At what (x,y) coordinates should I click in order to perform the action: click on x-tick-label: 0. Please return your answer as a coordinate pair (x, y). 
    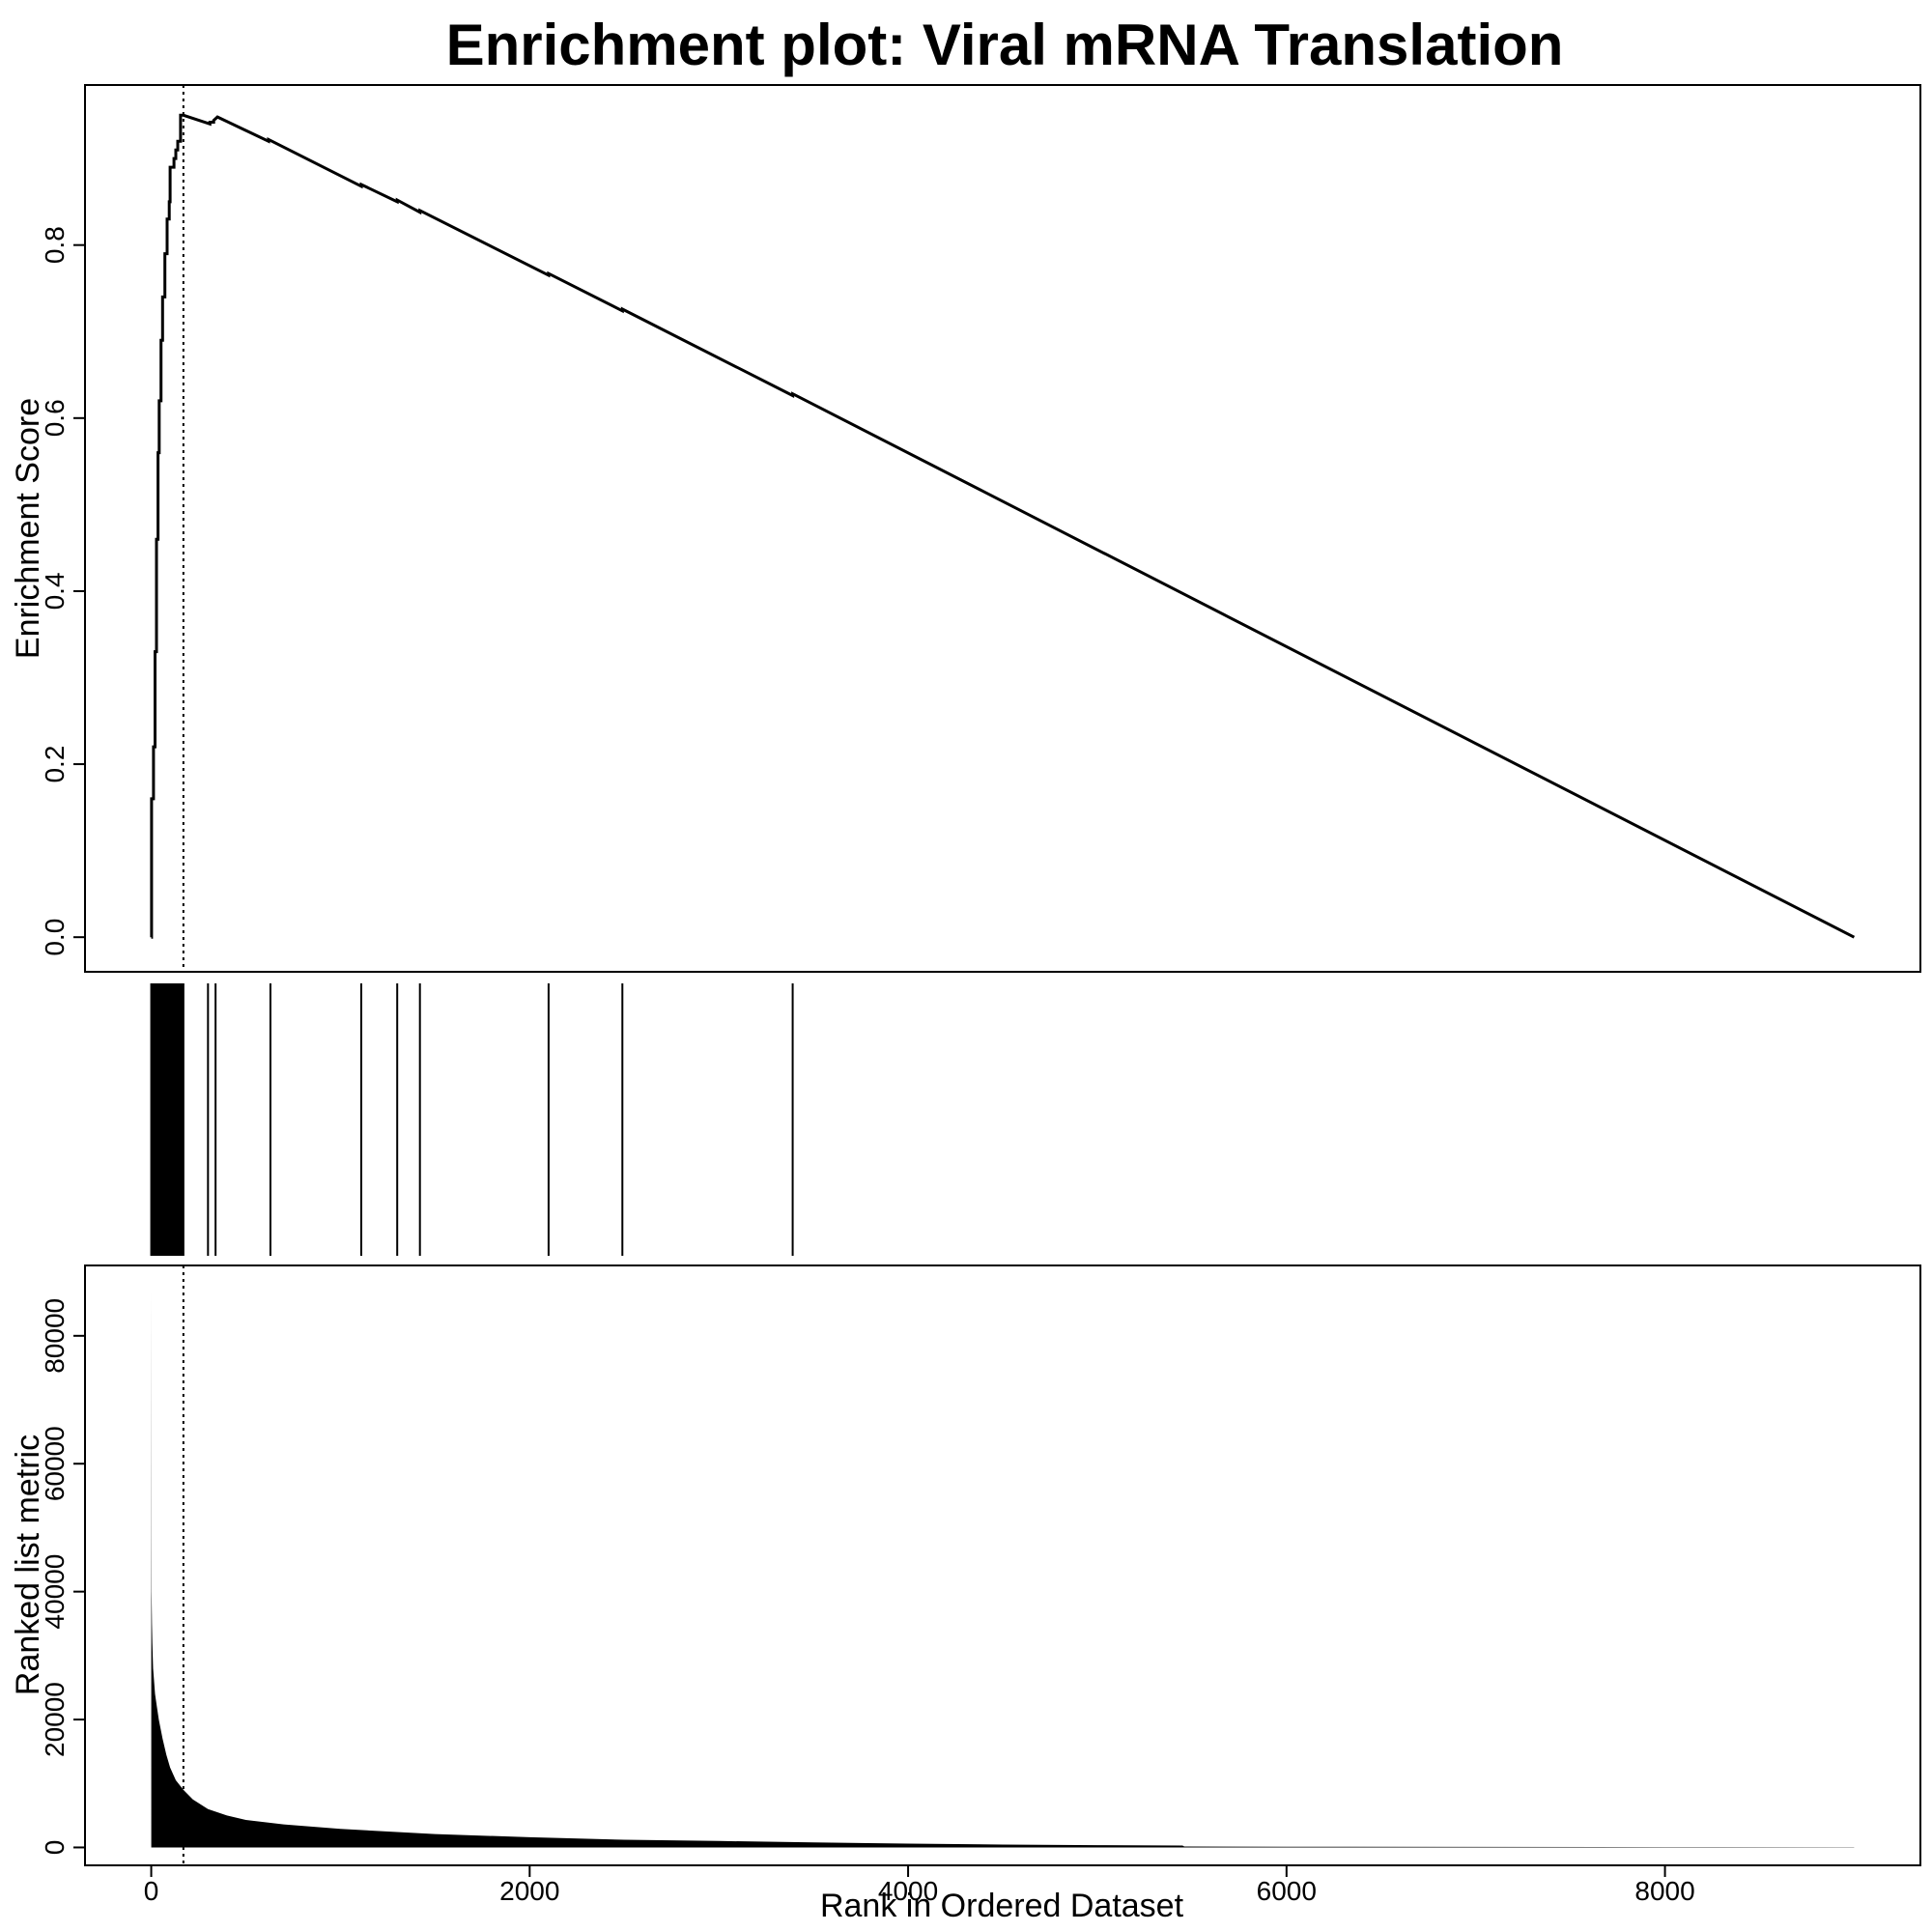
    Looking at the image, I should click on (151, 1891).